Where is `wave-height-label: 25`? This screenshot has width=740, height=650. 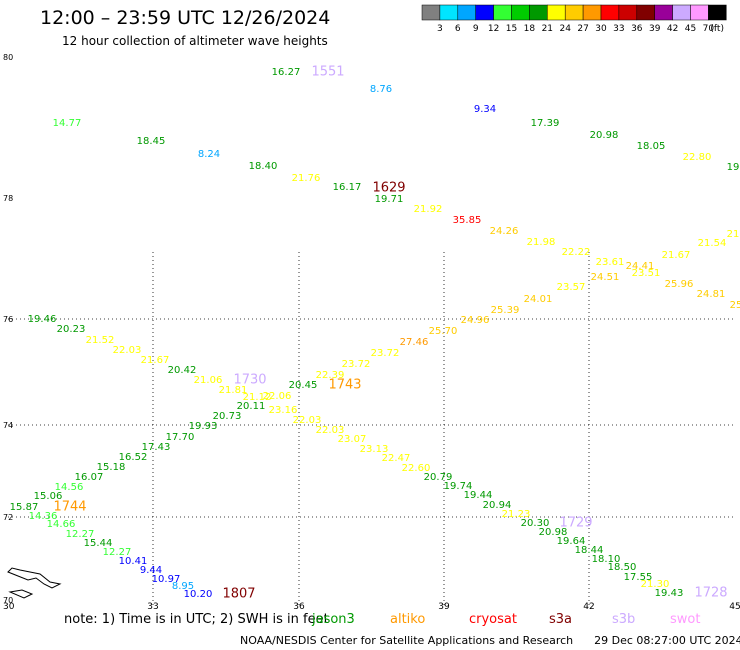 wave-height-label: 25 is located at coordinates (735, 305).